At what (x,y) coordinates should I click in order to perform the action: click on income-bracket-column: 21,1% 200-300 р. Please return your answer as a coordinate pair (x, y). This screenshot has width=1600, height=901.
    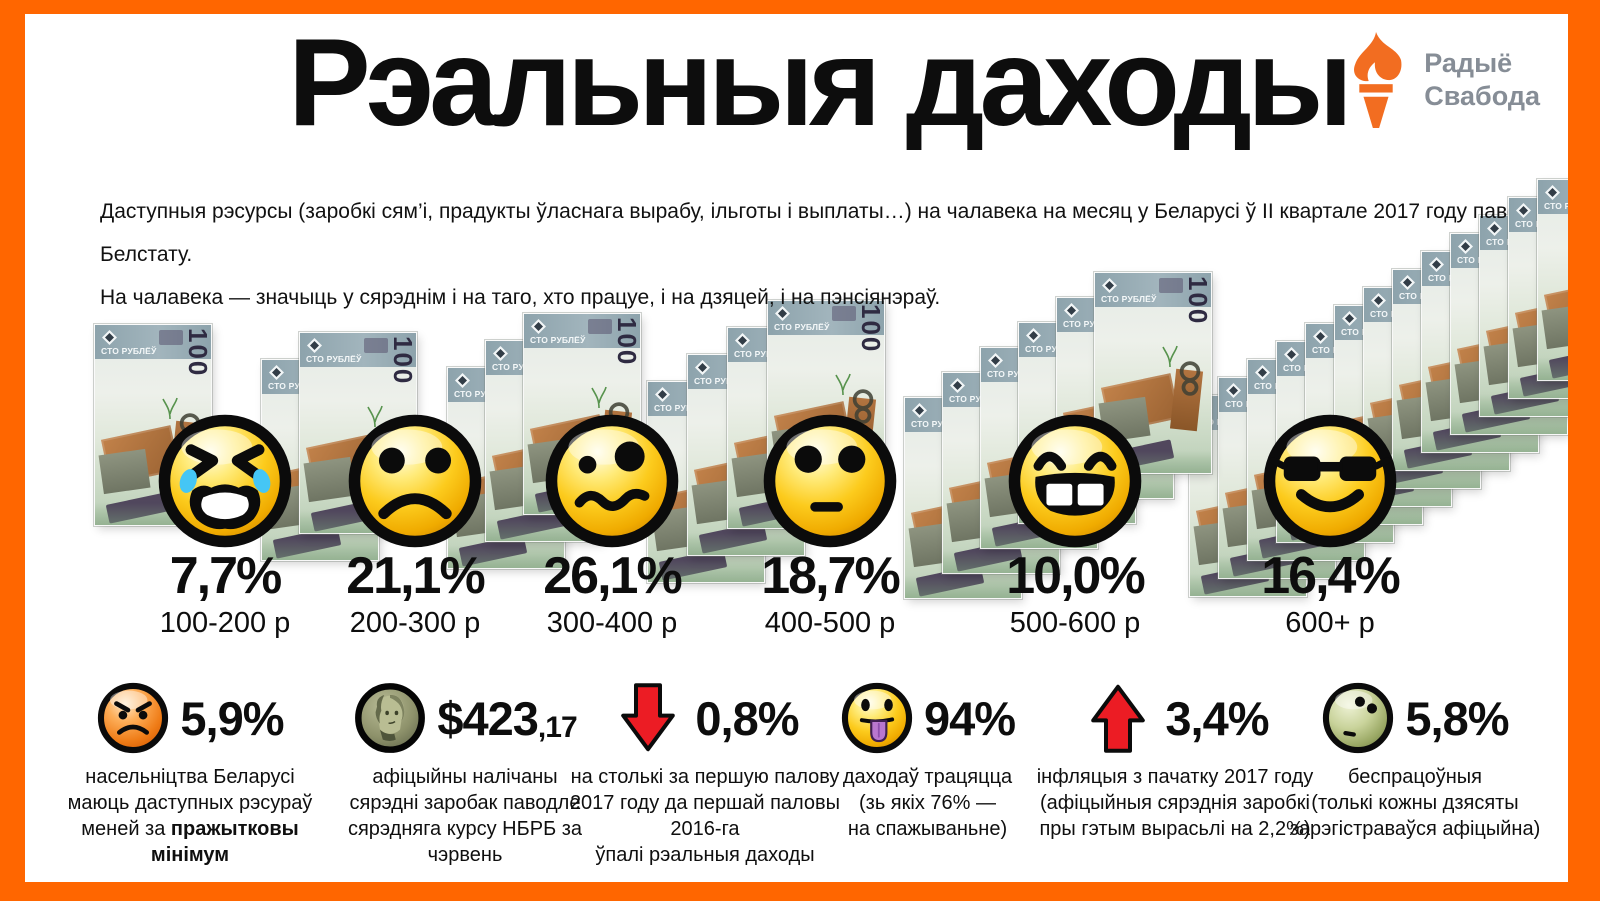
    Looking at the image, I should click on (415, 526).